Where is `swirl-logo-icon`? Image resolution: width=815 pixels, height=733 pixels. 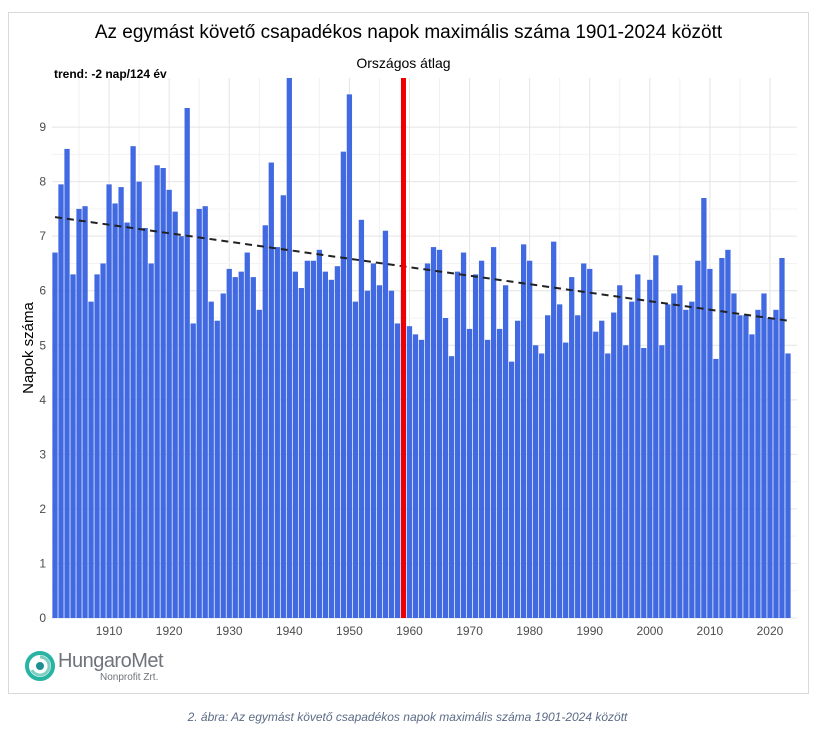 swirl-logo-icon is located at coordinates (40, 666).